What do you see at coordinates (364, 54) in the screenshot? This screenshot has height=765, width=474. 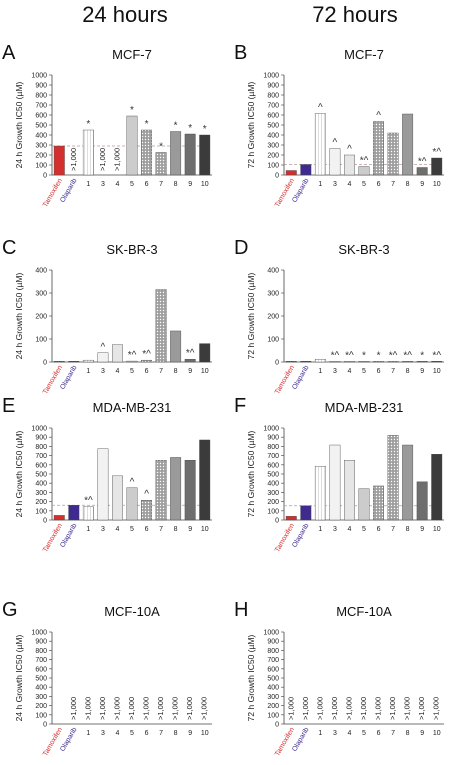 I see `panel-title: MCF-7` at bounding box center [364, 54].